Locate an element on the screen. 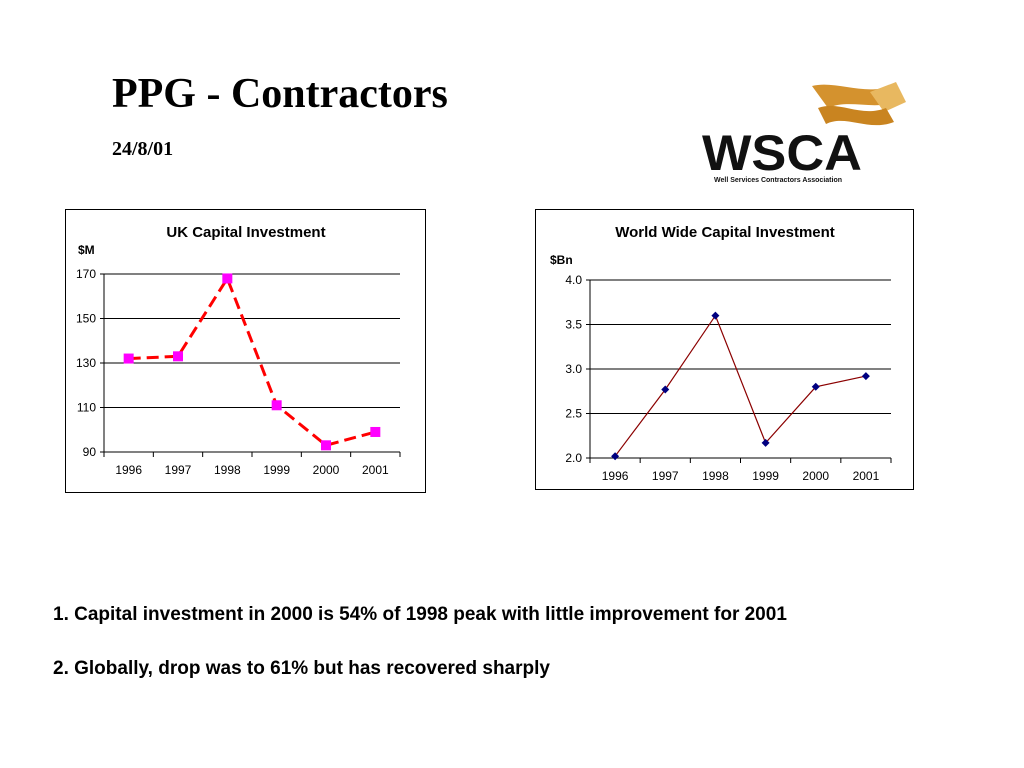 This screenshot has height=768, width=1024. y-axis-label: $Bn is located at coordinates (561, 260).